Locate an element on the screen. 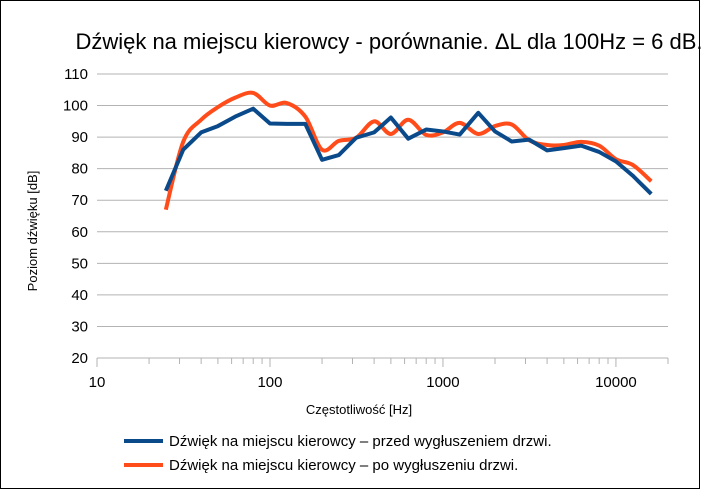  y-tick-label: 100 is located at coordinates (75, 106).